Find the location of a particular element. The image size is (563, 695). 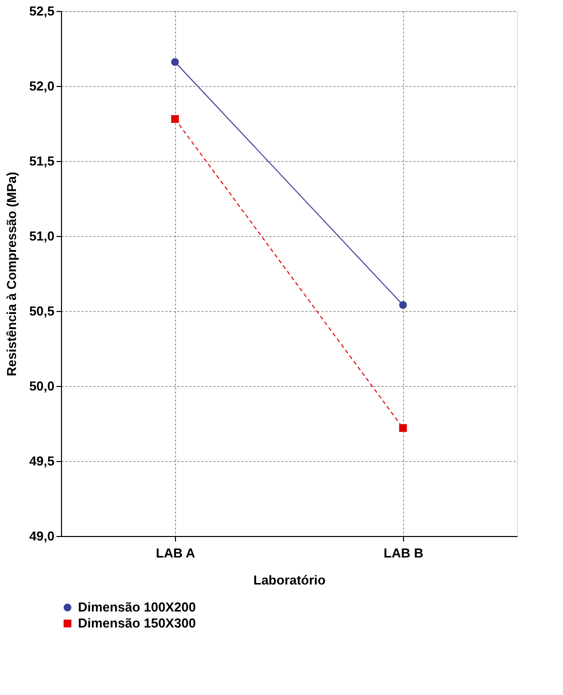

y-tick-label: 49,0 is located at coordinates (41, 536).